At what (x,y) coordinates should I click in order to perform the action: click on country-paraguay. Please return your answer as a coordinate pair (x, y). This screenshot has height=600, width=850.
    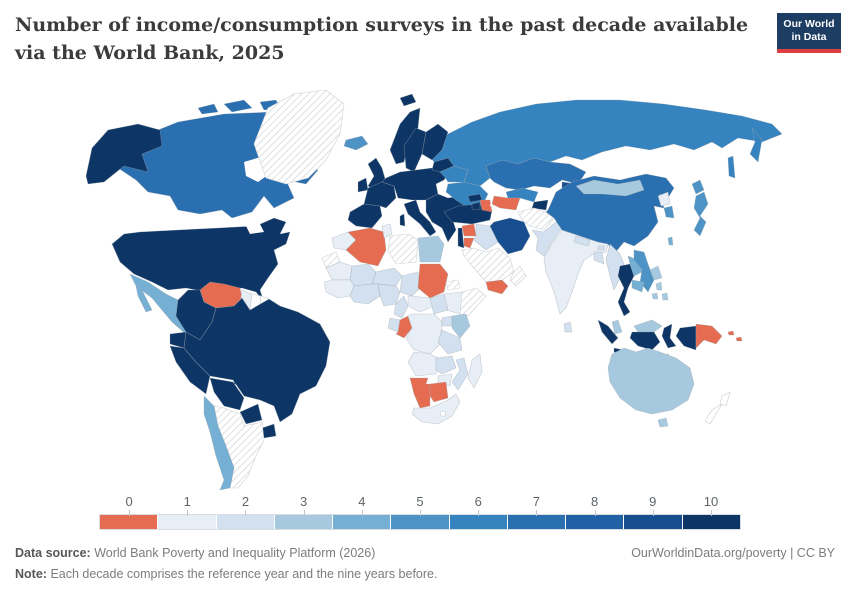
    Looking at the image, I should click on (251, 414).